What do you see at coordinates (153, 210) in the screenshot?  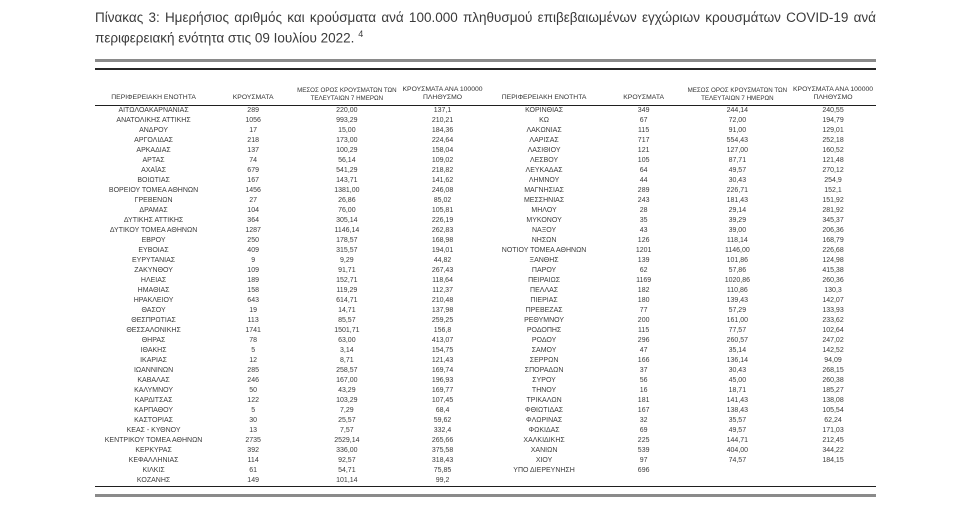 I see `cell-region: ΔΡΑΜΑΣ` at bounding box center [153, 210].